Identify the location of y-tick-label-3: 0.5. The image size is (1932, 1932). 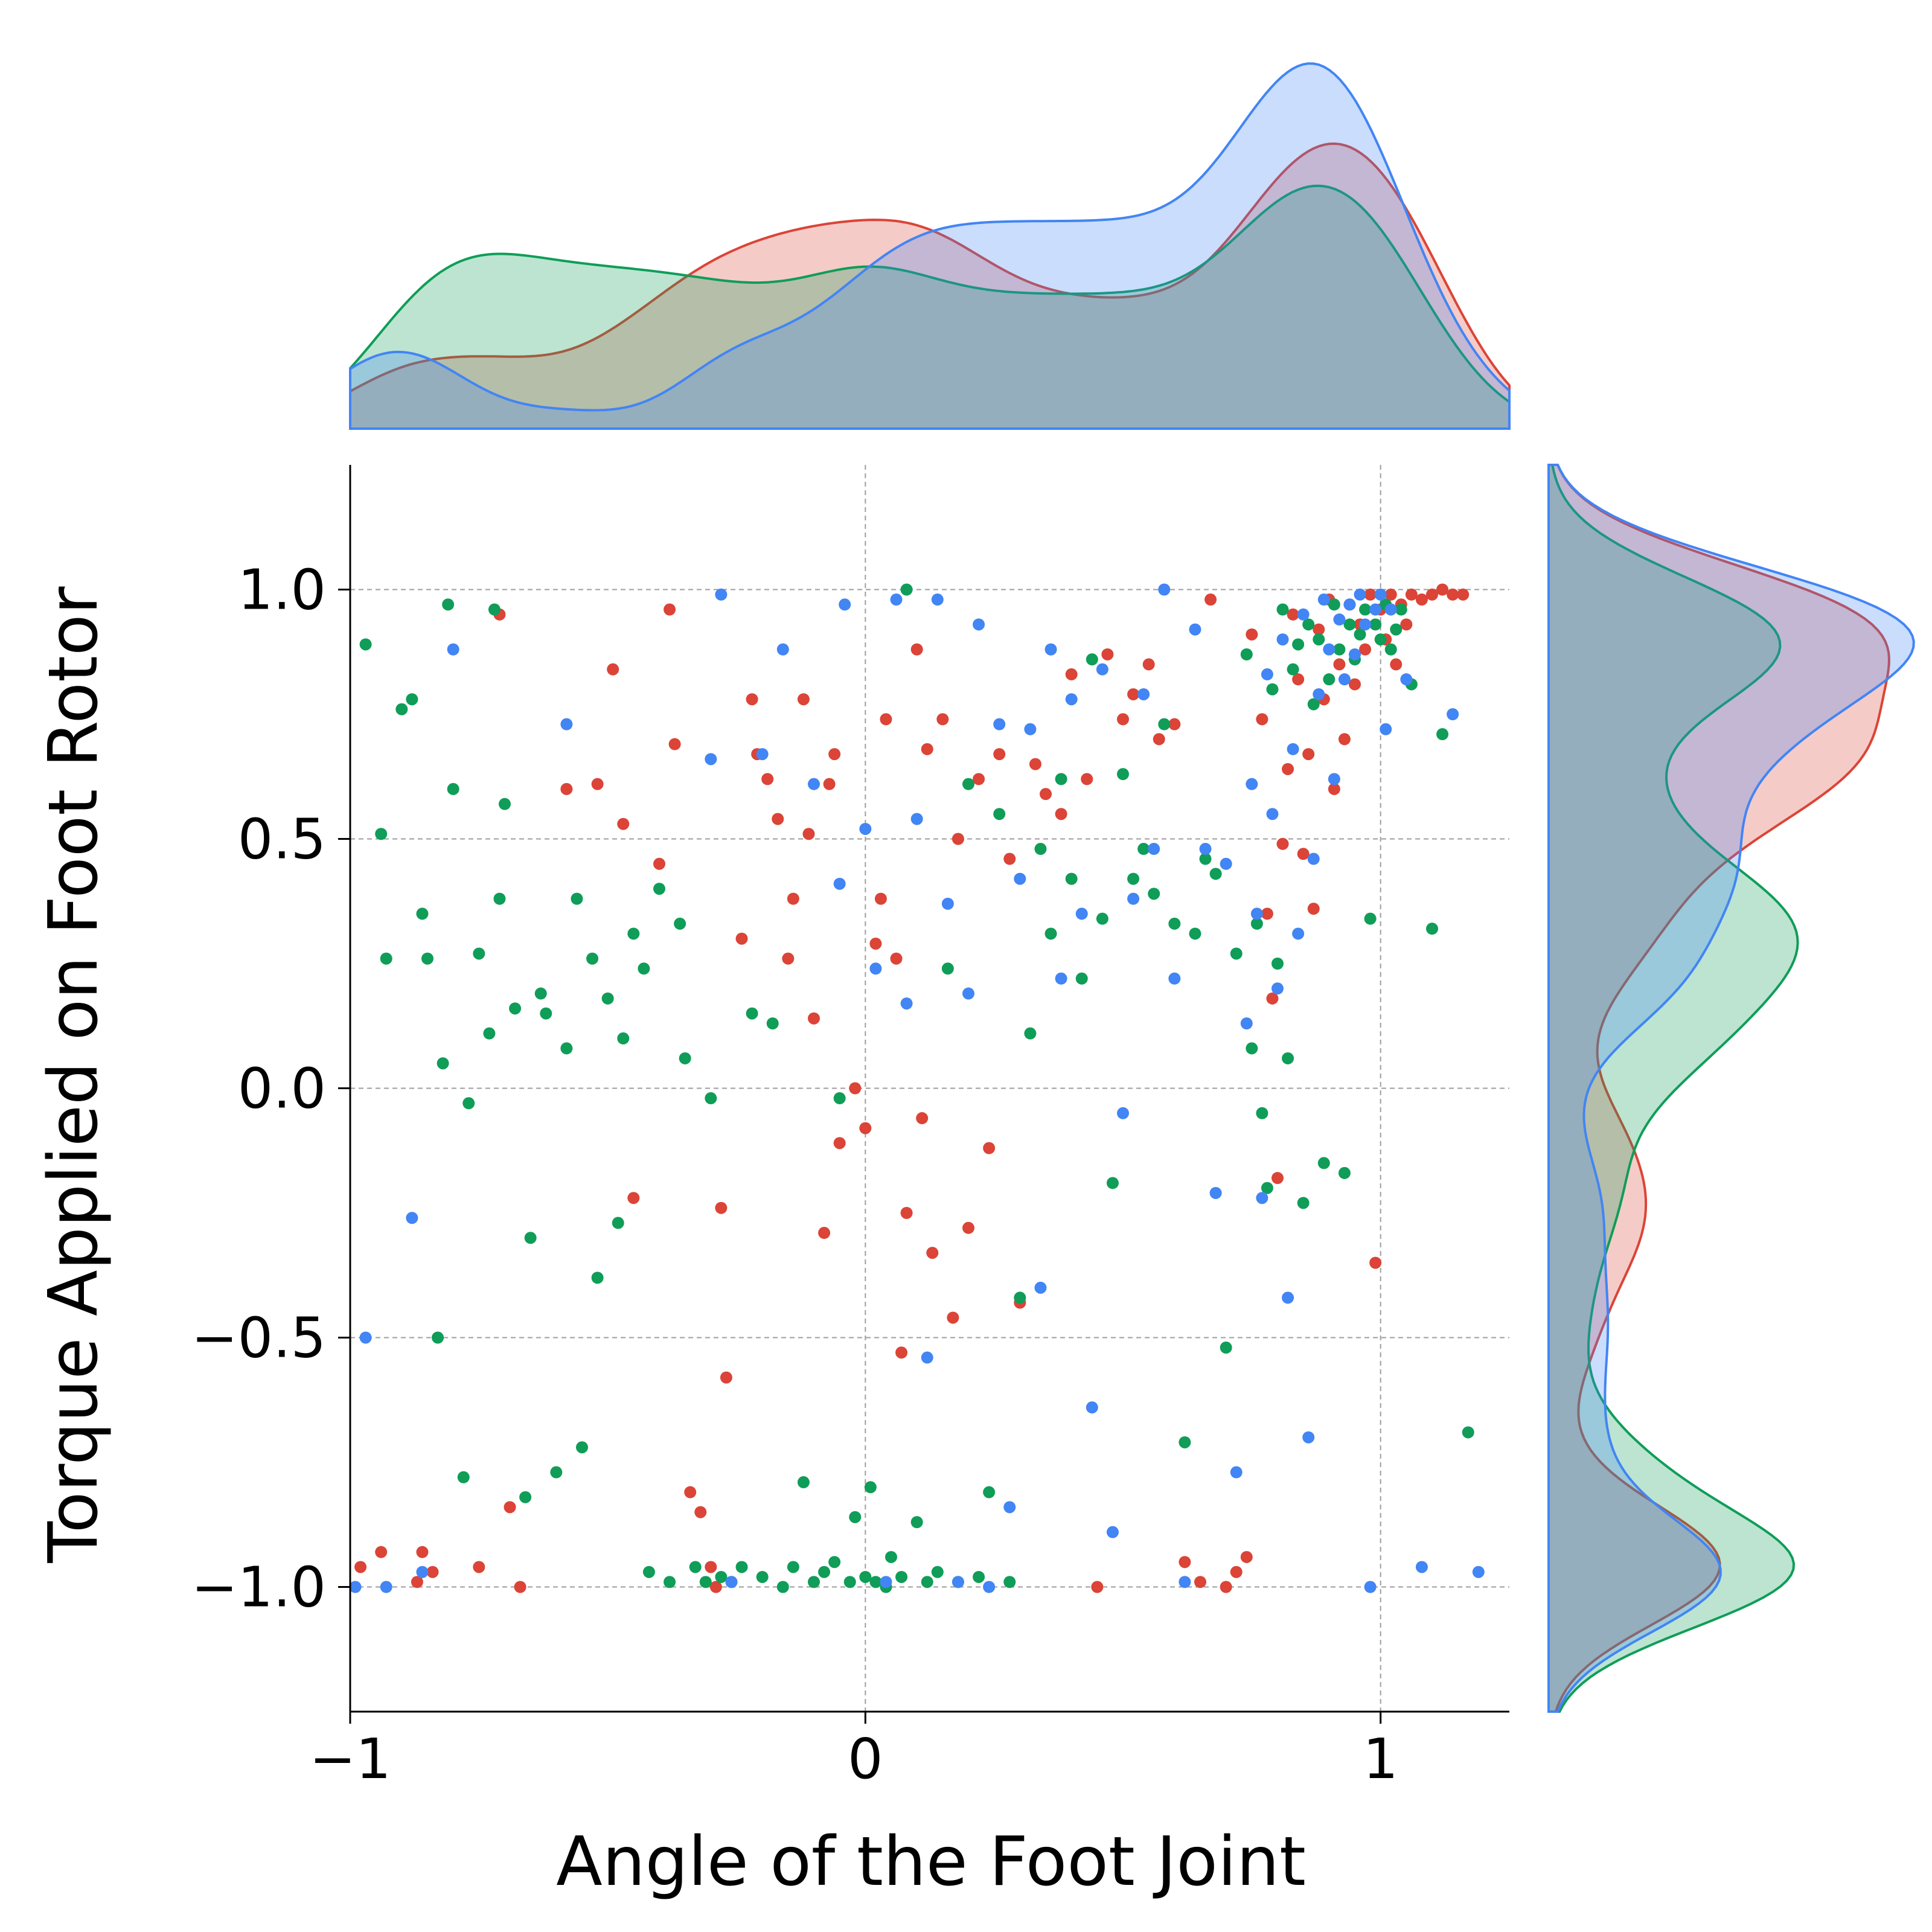
(282, 840).